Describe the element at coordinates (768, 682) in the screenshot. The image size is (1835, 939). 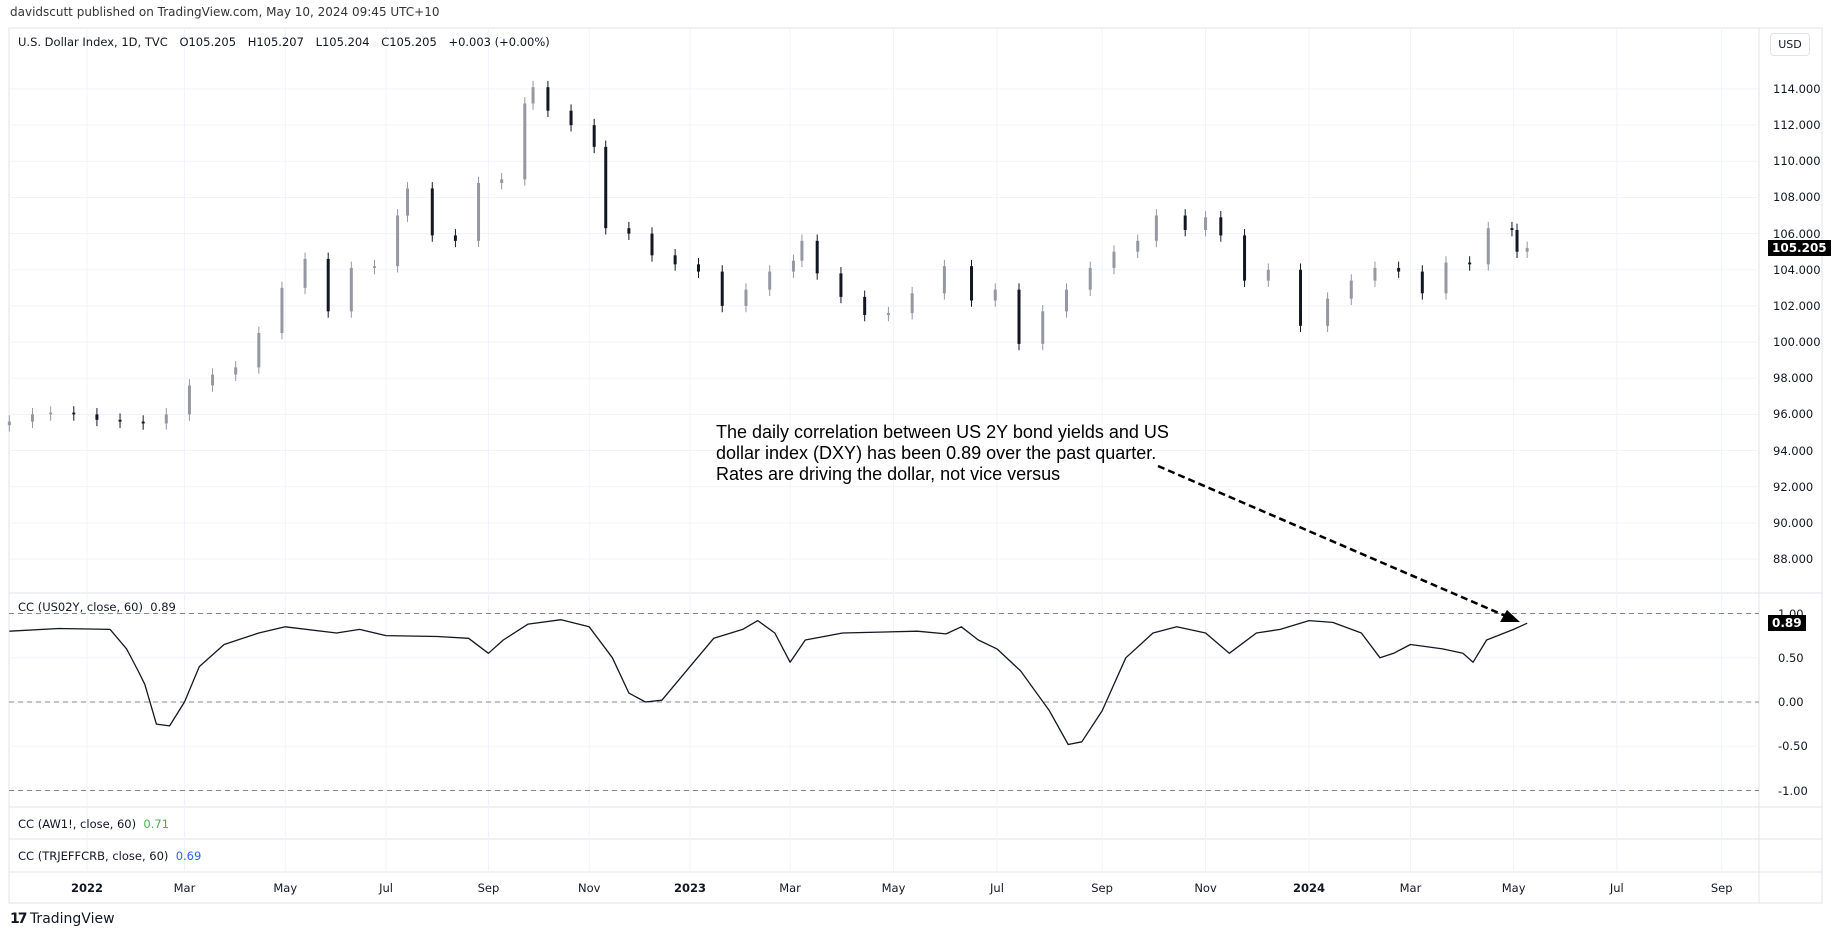
I see `correlation-line` at that location.